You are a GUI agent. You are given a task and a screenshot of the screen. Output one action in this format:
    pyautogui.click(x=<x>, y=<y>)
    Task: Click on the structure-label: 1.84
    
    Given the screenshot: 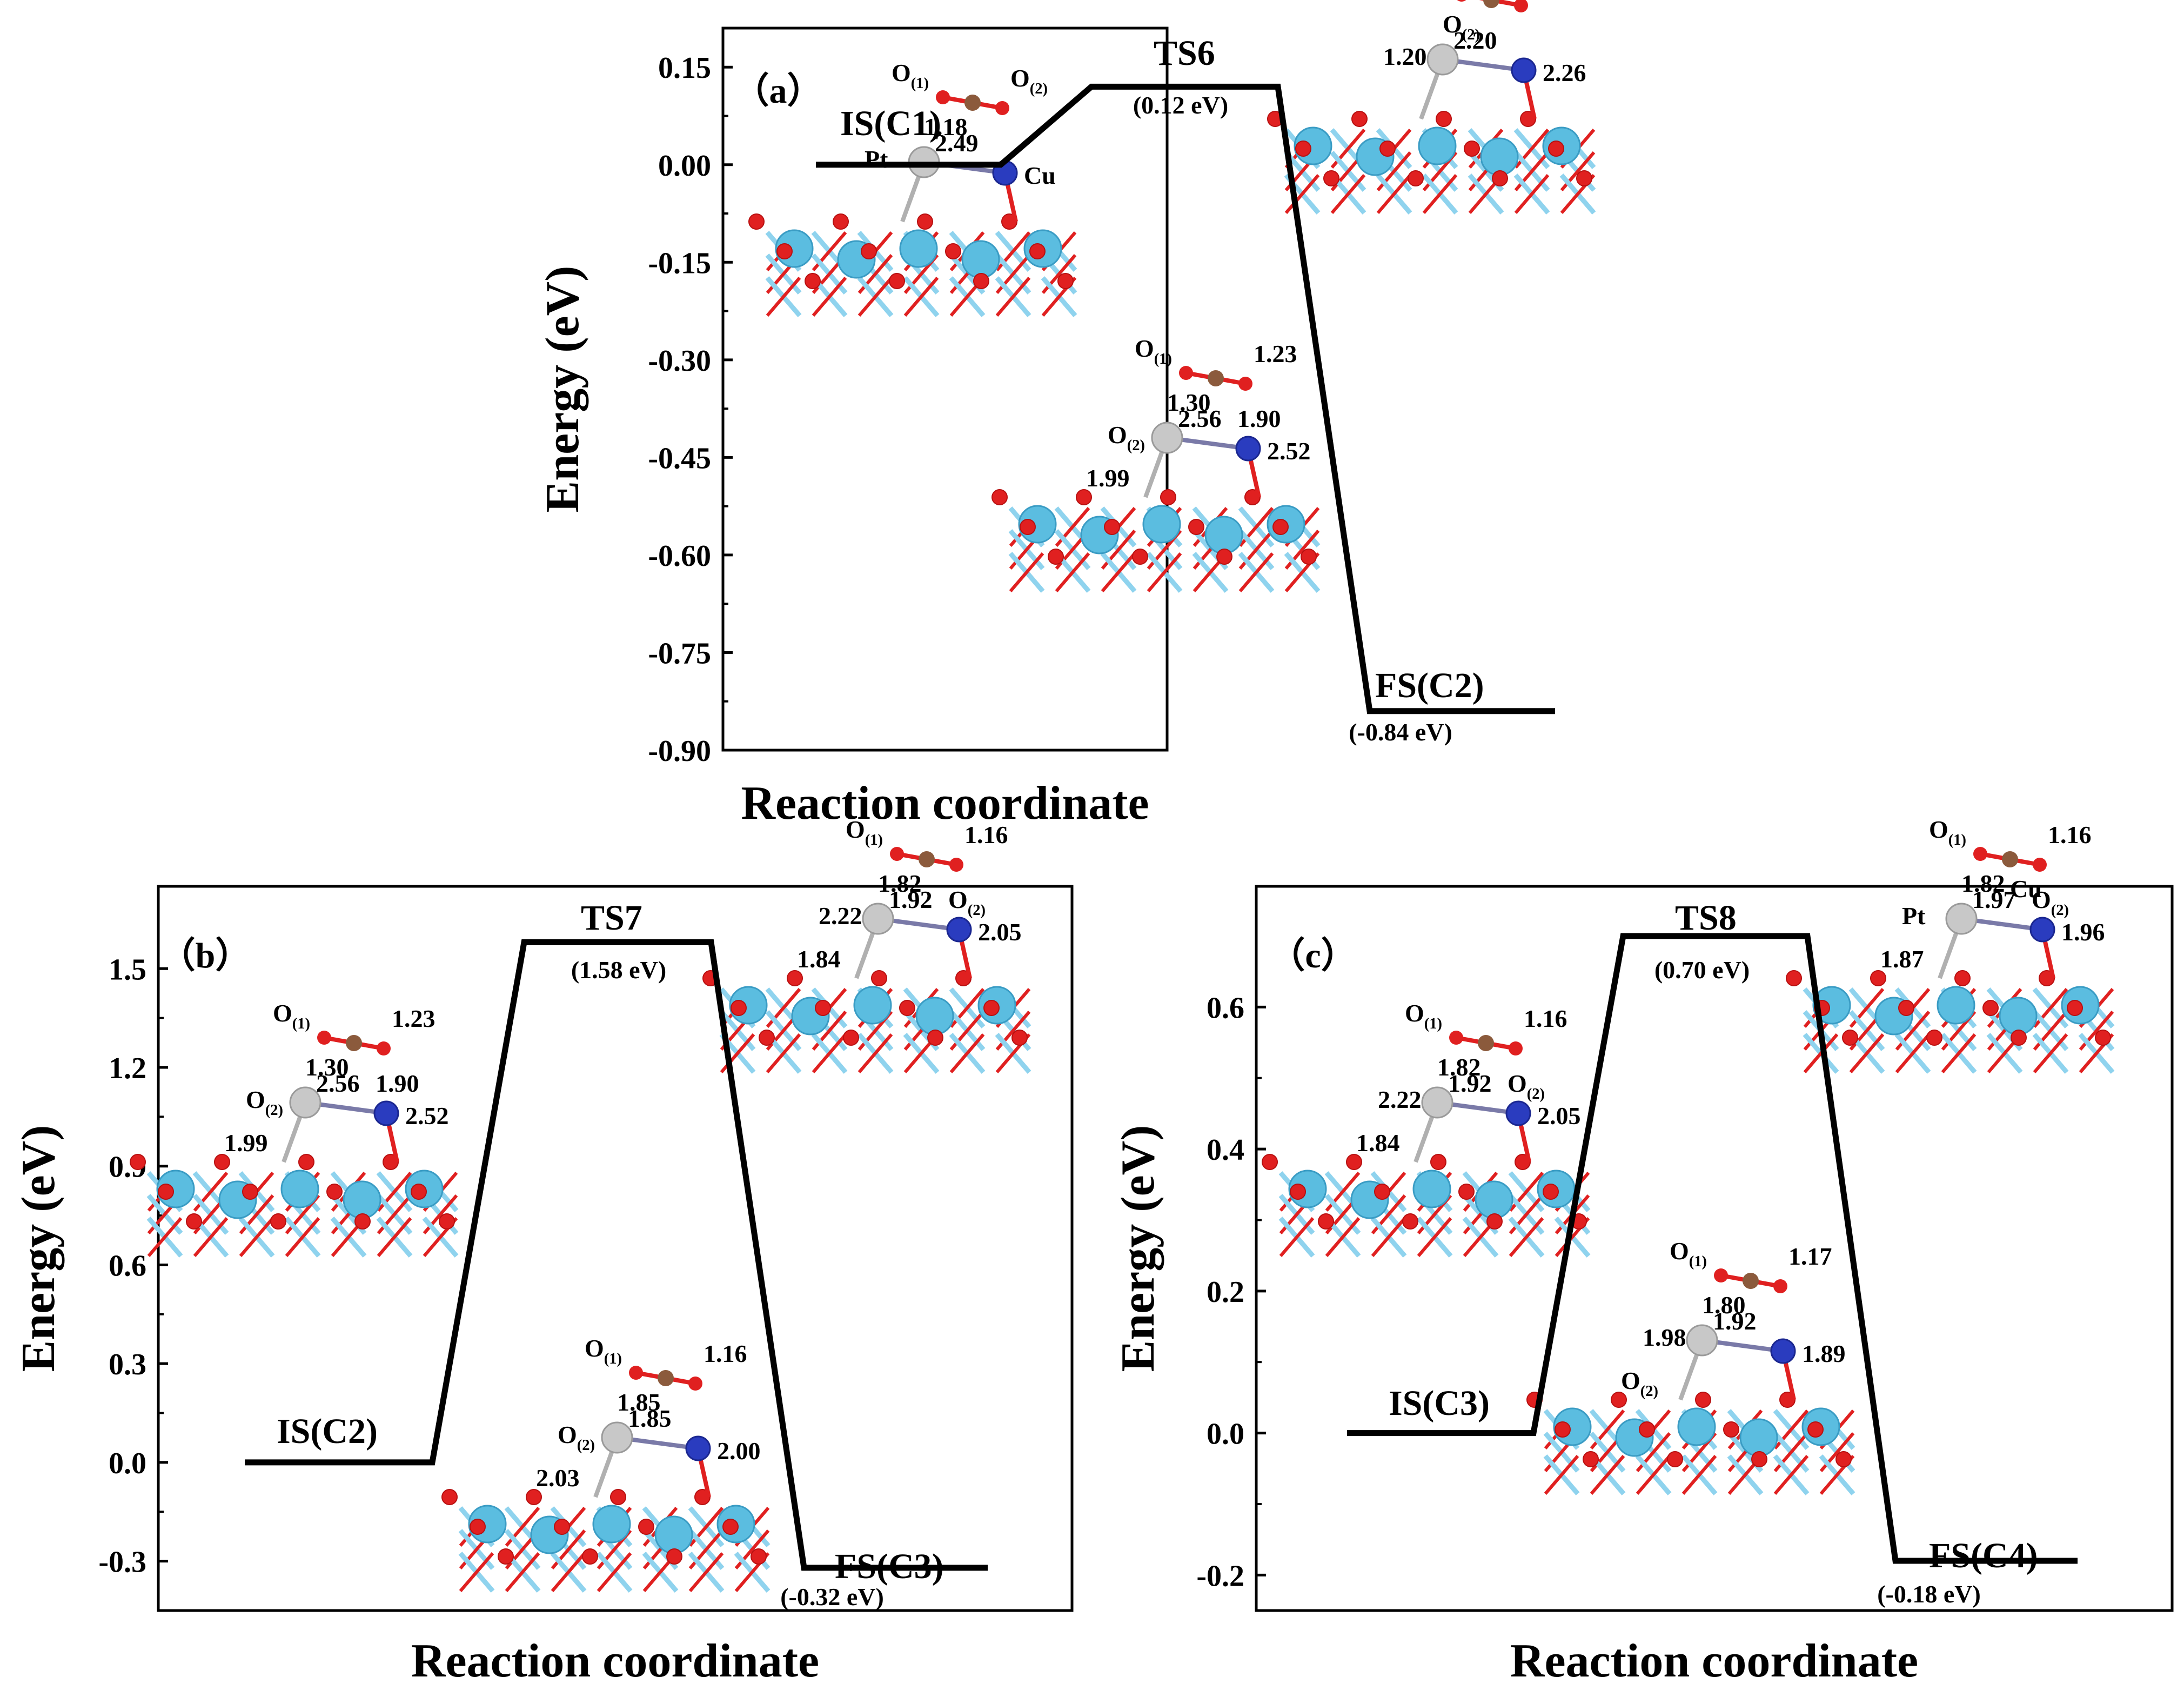 What is the action you would take?
    pyautogui.click(x=1378, y=1143)
    